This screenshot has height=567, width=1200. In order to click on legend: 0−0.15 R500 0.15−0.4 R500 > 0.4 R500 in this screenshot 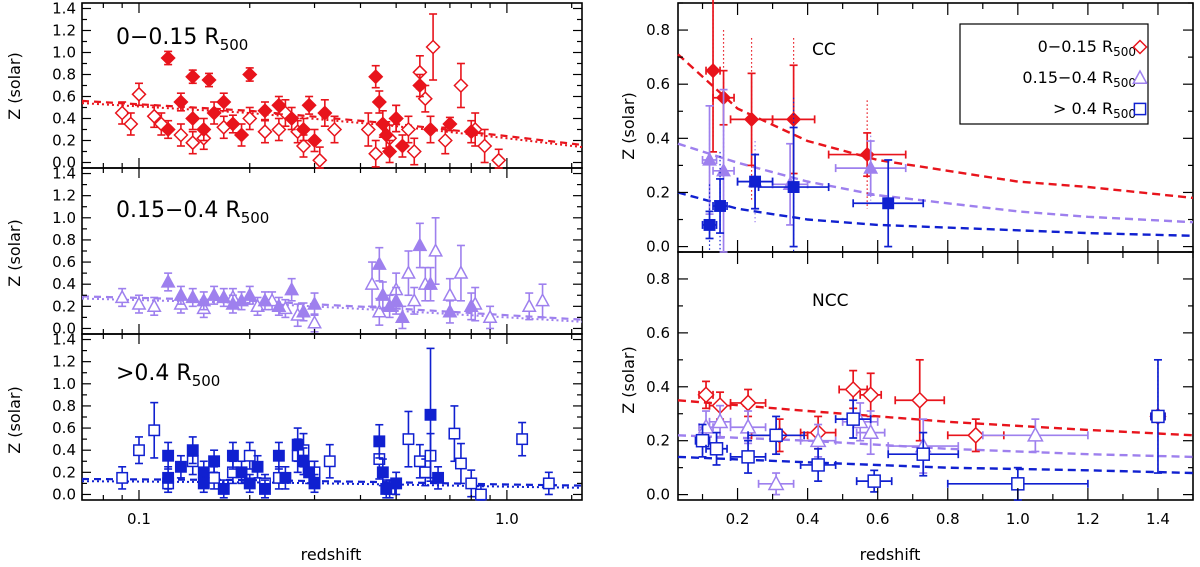, I will do `click(1054, 74)`.